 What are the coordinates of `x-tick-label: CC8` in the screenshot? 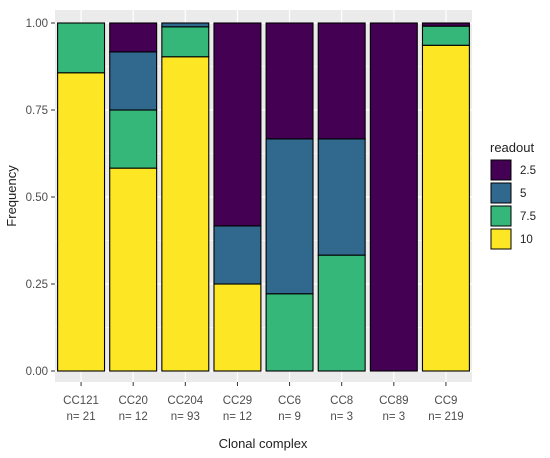 It's located at (341, 401).